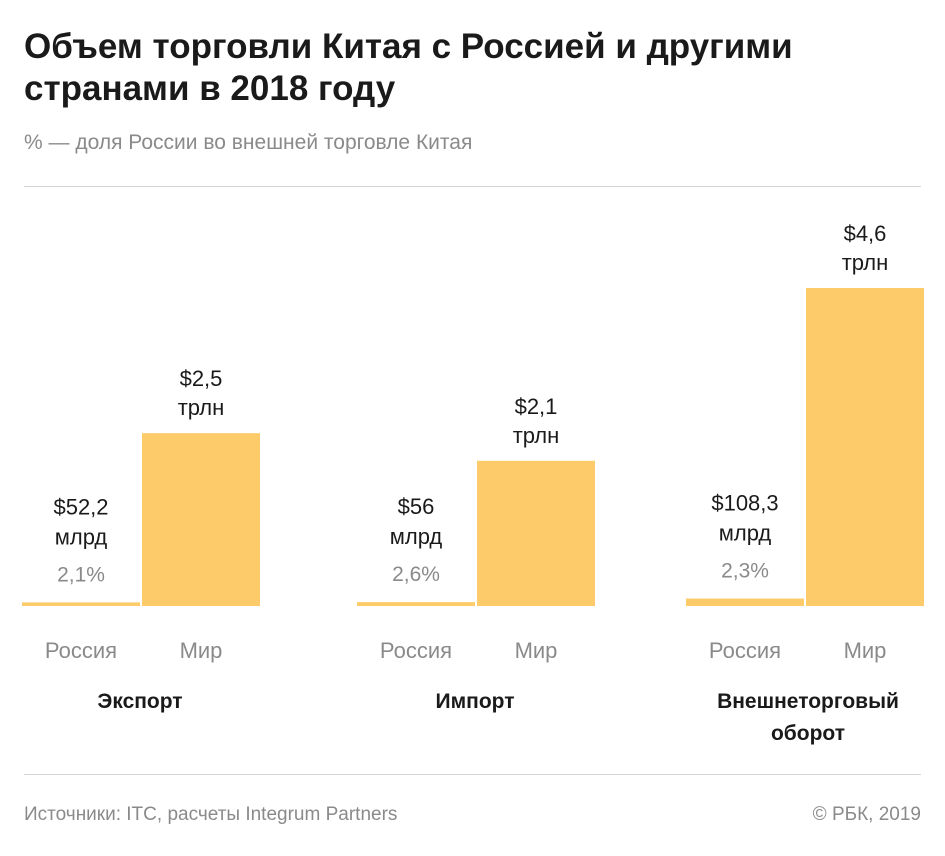 This screenshot has height=856, width=945. I want to click on group-label: Экспорт, so click(139, 701).